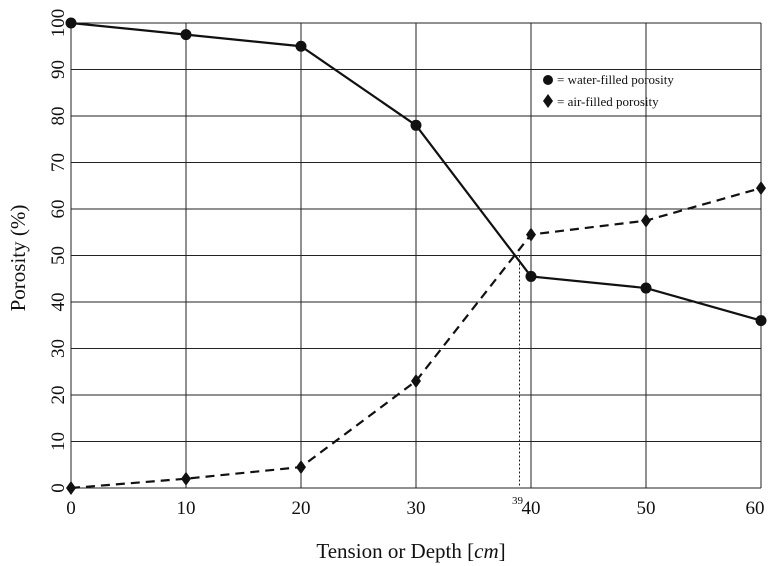 Image resolution: width=771 pixels, height=566 pixels. I want to click on x-axis-label-unit: cm, so click(486, 551).